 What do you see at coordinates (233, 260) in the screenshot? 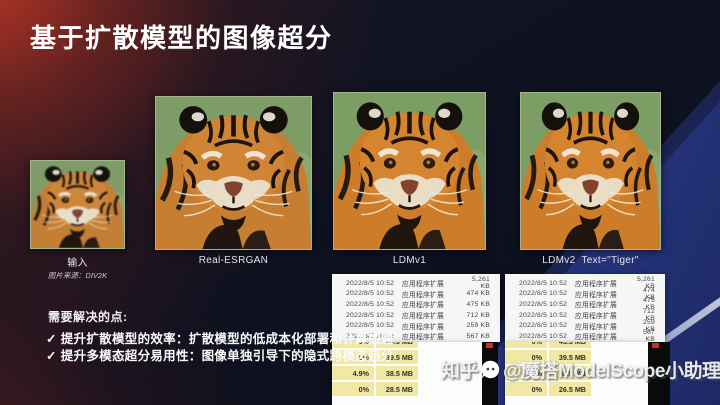
I see `figure-label: Real-ESRGAN` at bounding box center [233, 260].